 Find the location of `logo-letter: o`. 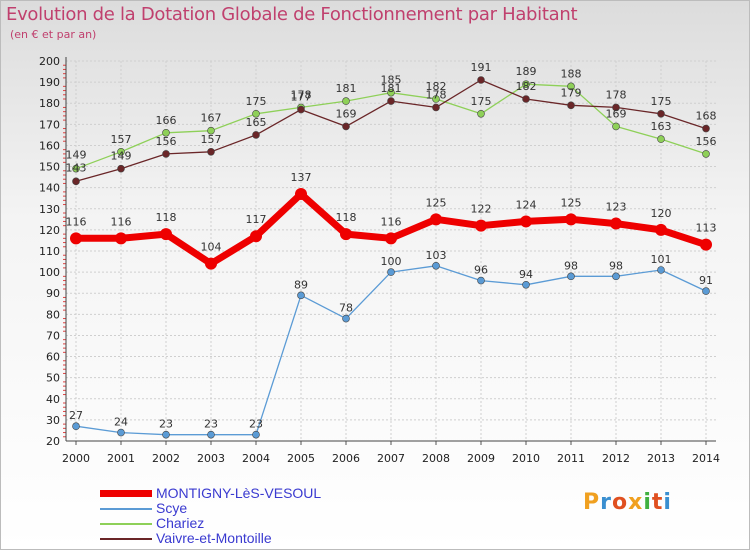

logo-letter: o is located at coordinates (620, 502).